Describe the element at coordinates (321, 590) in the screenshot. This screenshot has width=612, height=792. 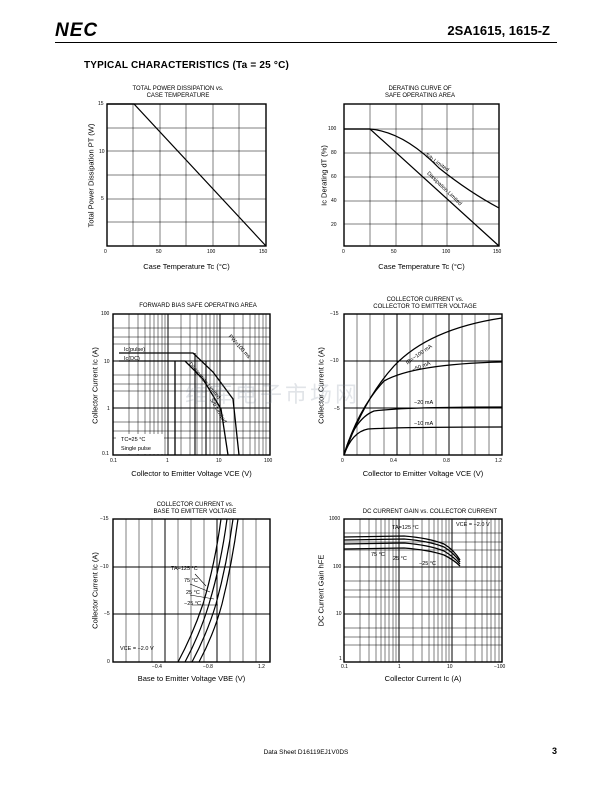
I see `hfe-ylabel: DC Current Gain hFE` at that location.